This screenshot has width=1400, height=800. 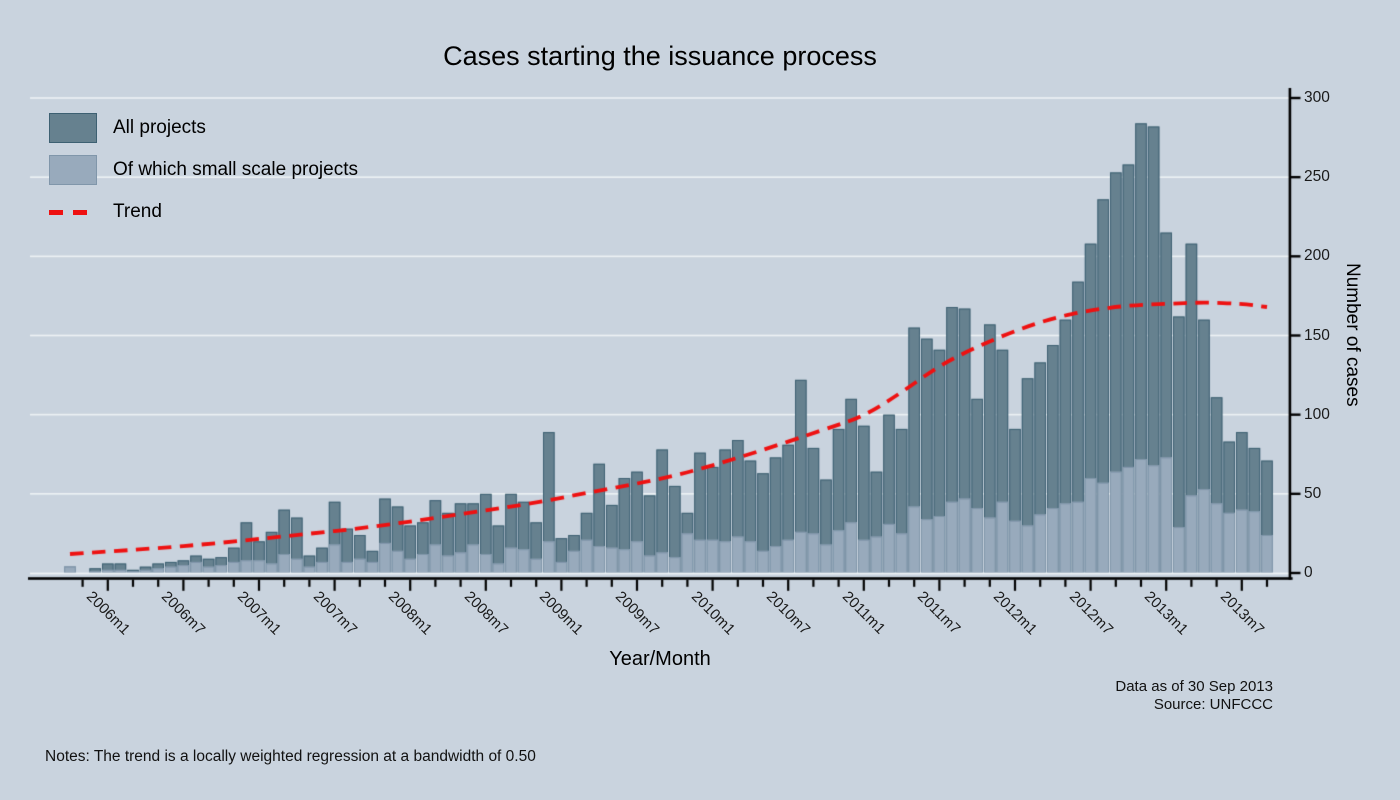 What do you see at coordinates (73, 170) in the screenshot?
I see `small-scale-swatch` at bounding box center [73, 170].